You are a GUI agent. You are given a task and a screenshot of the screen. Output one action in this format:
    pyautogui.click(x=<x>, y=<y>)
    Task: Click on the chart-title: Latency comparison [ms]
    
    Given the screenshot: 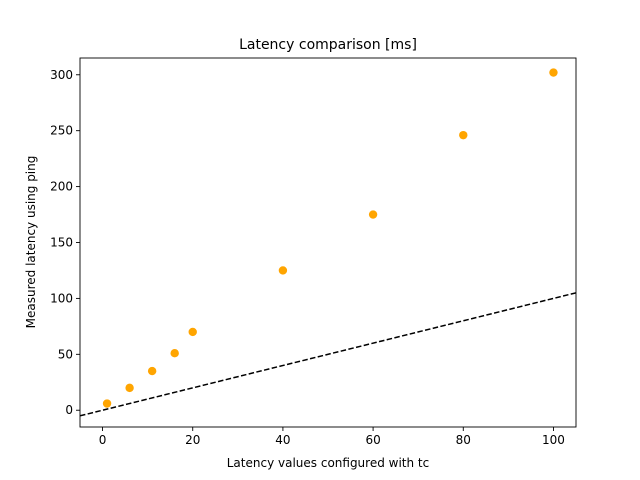 What is the action you would take?
    pyautogui.click(x=328, y=45)
    